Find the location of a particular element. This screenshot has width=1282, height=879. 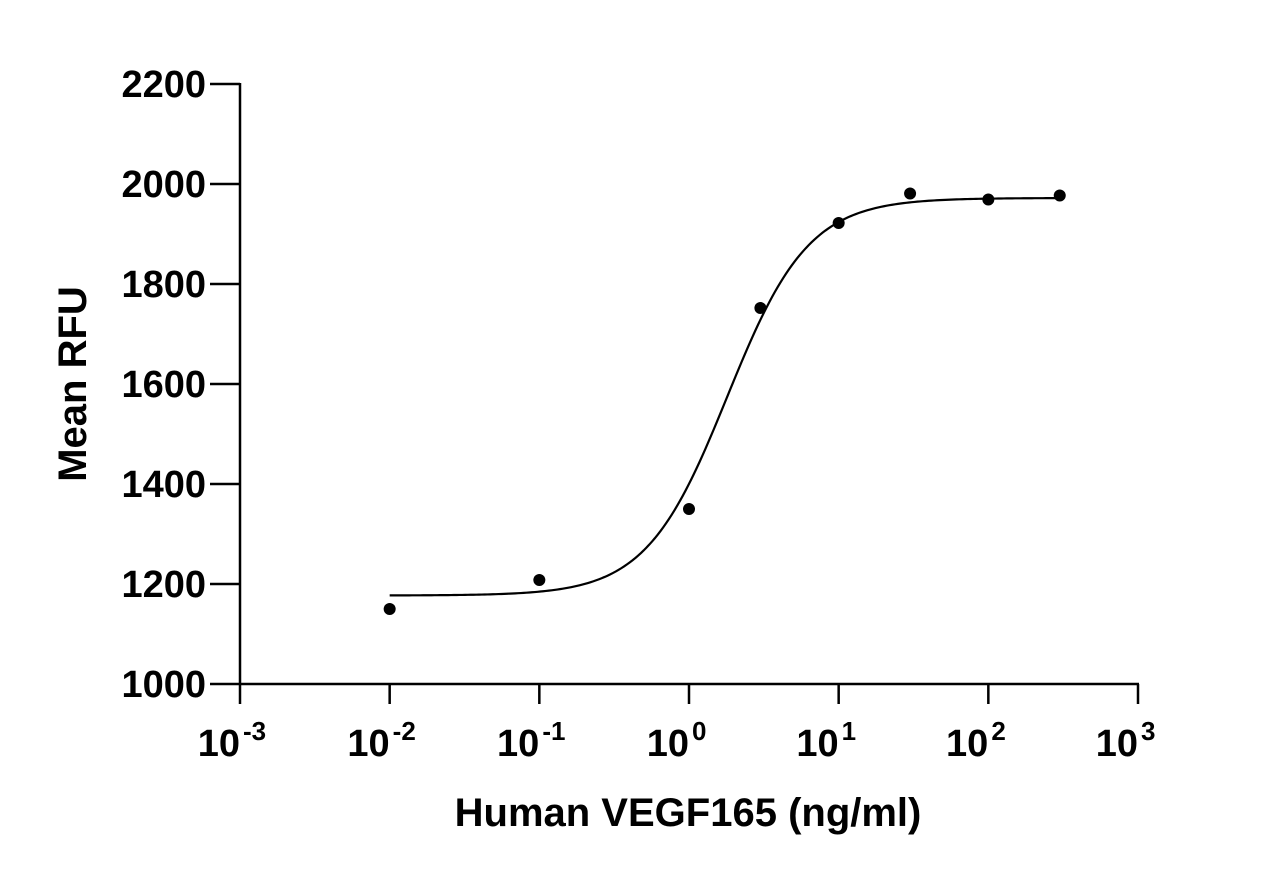

x-tick-exponent: 2 is located at coordinates (998, 731).